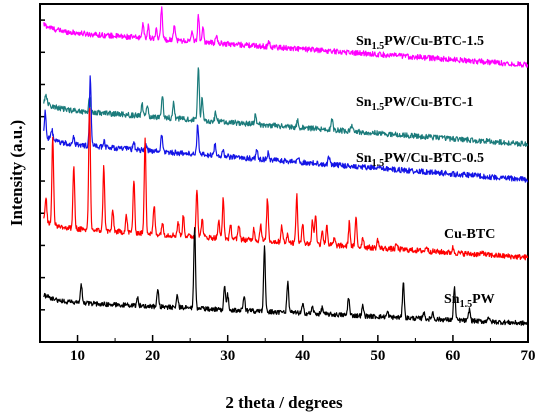 This screenshot has height=417, width=536. What do you see at coordinates (528, 356) in the screenshot?
I see `x-tick-label: 70` at bounding box center [528, 356].